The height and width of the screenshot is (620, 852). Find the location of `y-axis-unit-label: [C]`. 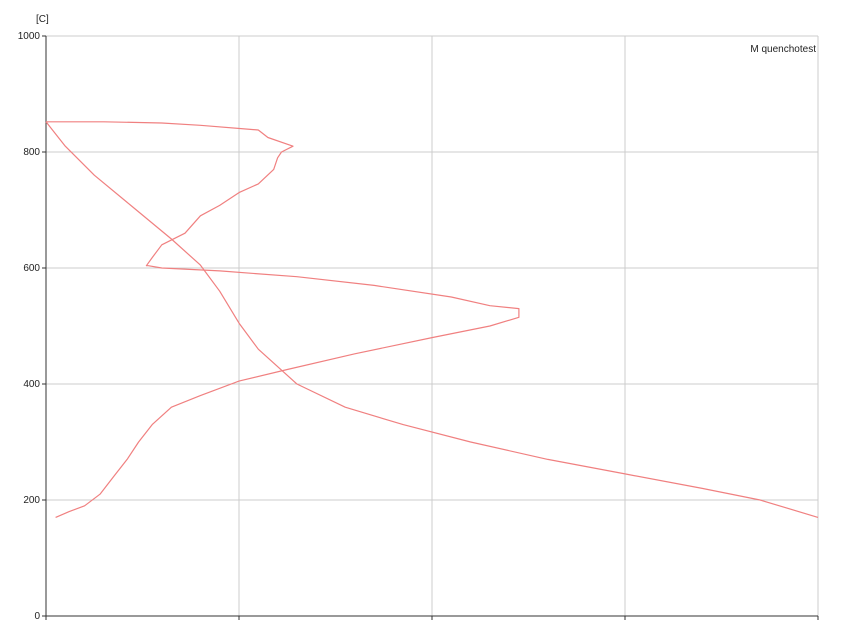

y-axis-unit-label: [C] is located at coordinates (42, 19).